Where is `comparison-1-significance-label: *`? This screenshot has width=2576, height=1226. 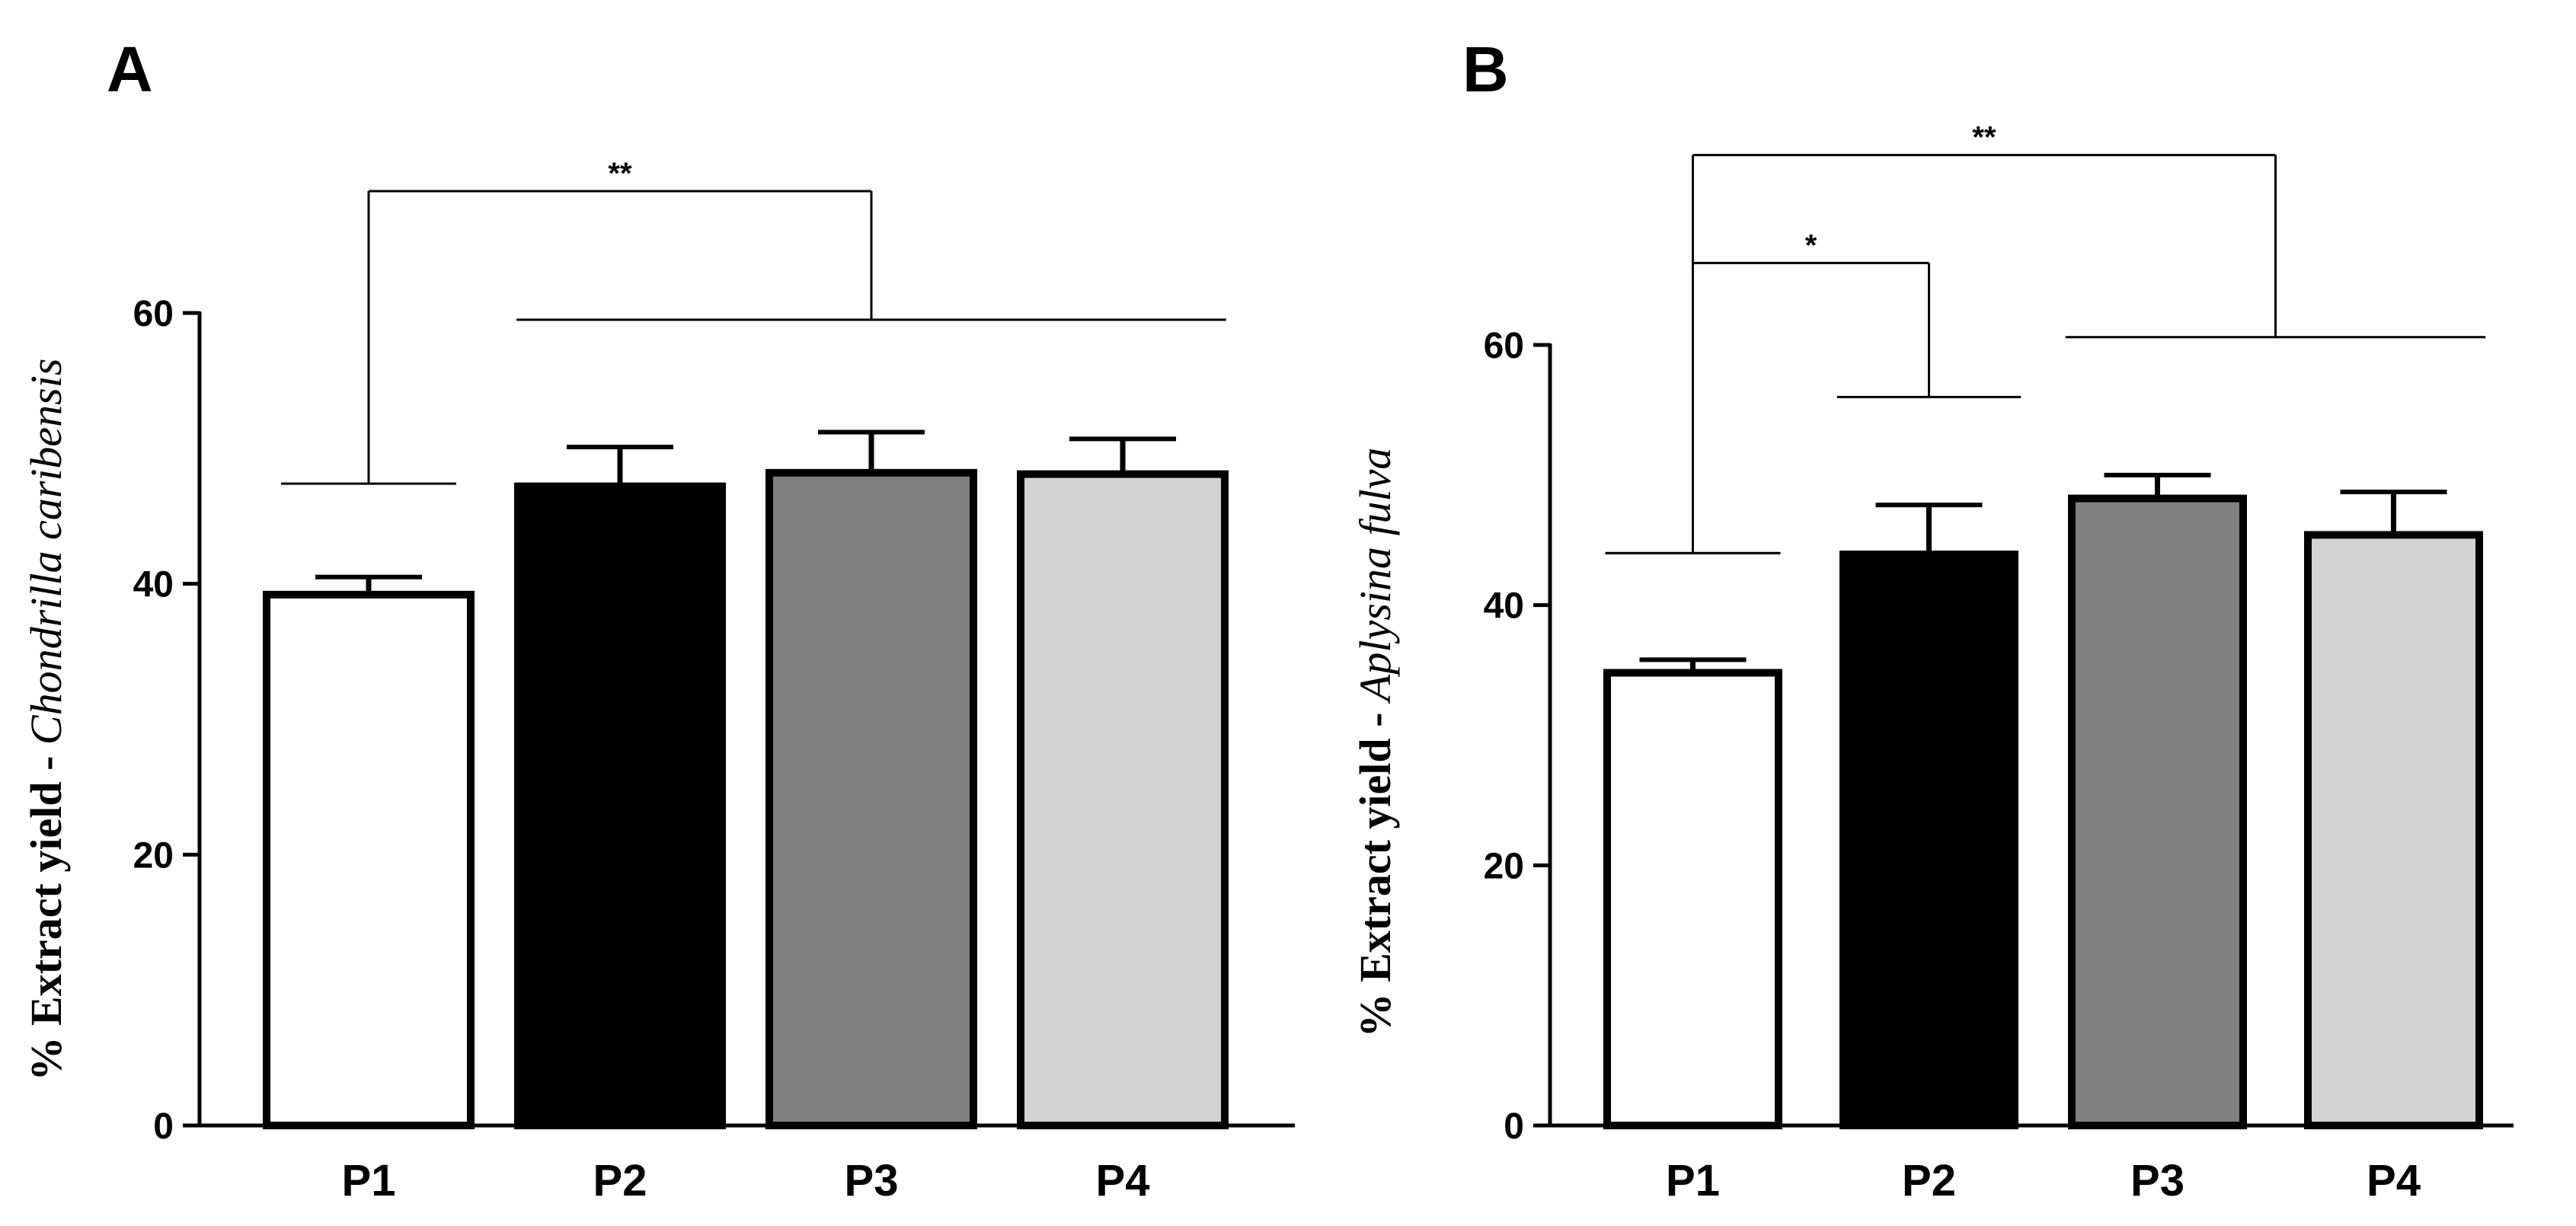
comparison-1-significance-label: * is located at coordinates (1811, 245).